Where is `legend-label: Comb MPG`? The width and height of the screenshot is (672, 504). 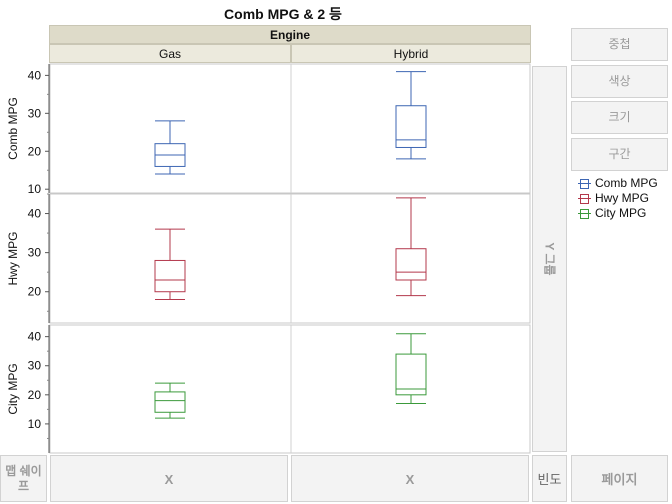 legend-label: Comb MPG is located at coordinates (626, 183).